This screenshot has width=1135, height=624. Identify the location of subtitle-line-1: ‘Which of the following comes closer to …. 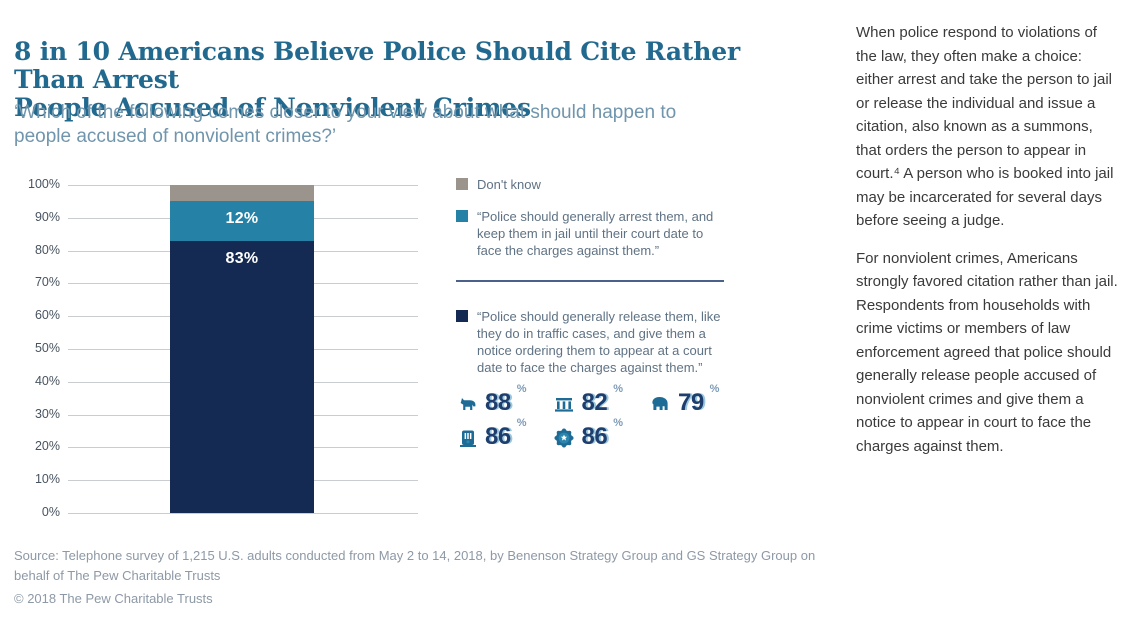
(345, 112).